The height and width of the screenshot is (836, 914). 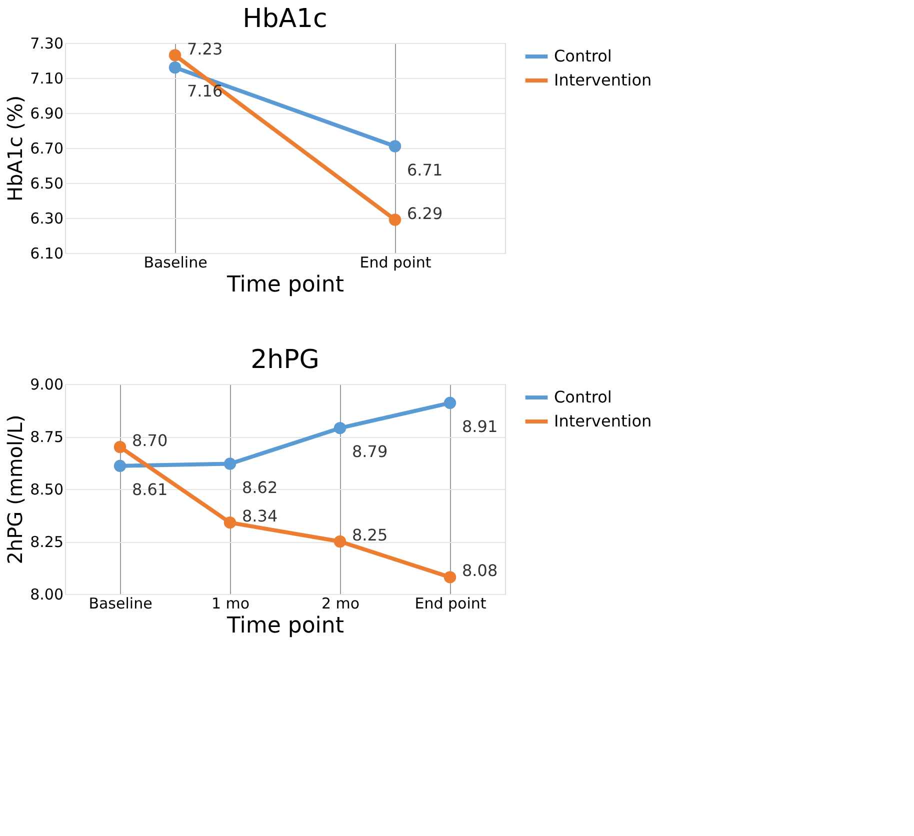 What do you see at coordinates (260, 487) in the screenshot?
I see `data-label: 8.62` at bounding box center [260, 487].